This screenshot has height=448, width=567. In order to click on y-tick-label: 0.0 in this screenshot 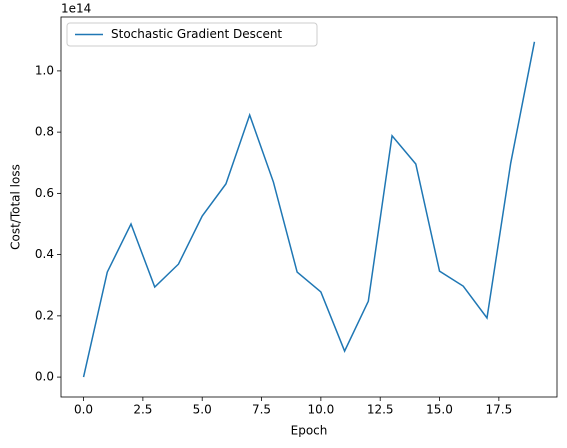, I will do `click(44, 377)`.